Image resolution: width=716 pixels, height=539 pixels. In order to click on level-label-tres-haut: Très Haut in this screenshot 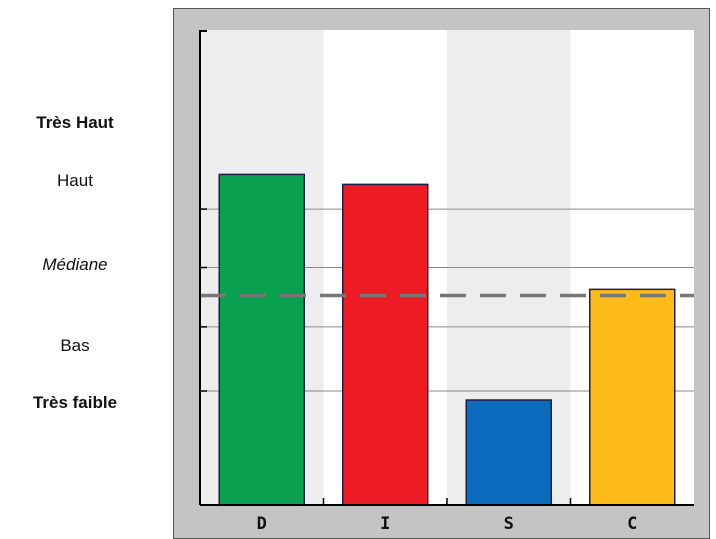, I will do `click(75, 122)`.